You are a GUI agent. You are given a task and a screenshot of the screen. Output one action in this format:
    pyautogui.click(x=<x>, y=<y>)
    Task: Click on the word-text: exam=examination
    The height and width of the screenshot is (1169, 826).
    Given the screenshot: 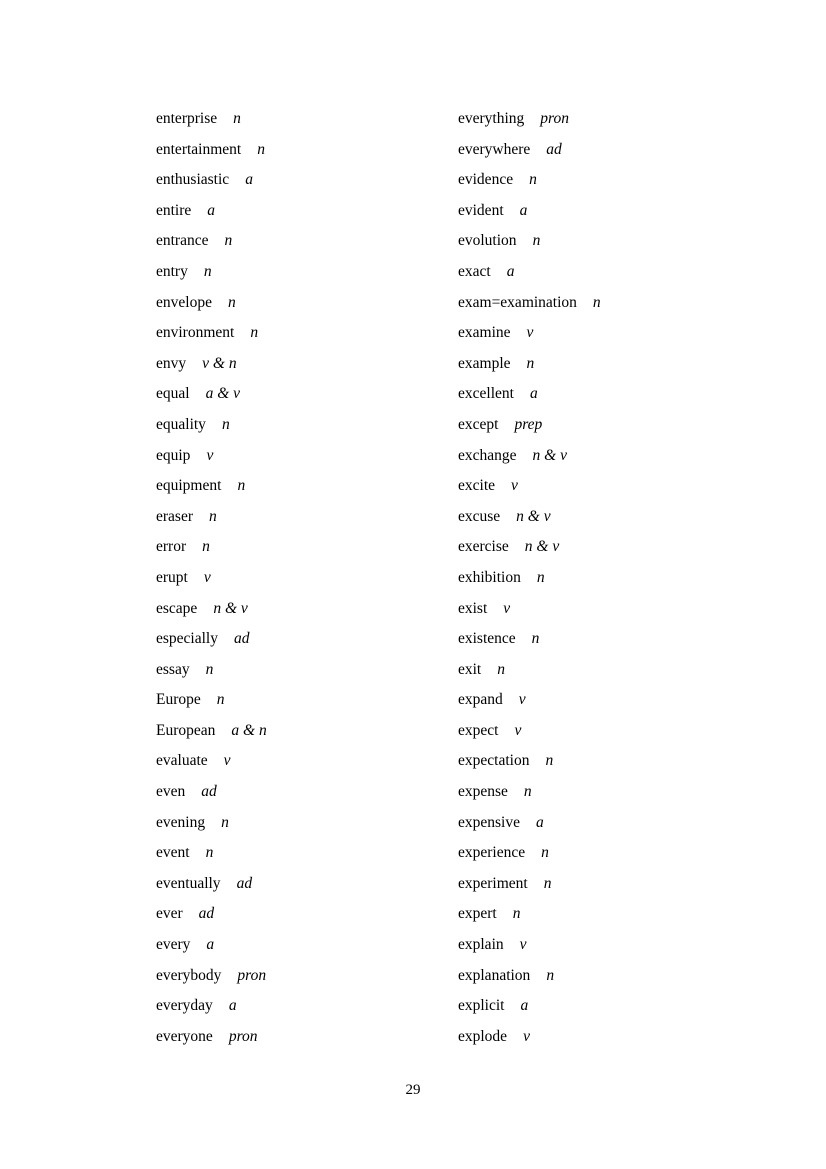 What is the action you would take?
    pyautogui.click(x=517, y=302)
    